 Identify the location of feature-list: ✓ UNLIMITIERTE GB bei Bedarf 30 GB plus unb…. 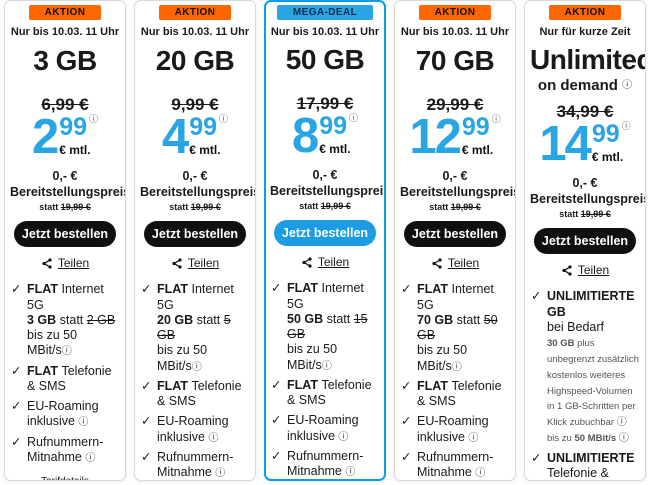
(585, 384).